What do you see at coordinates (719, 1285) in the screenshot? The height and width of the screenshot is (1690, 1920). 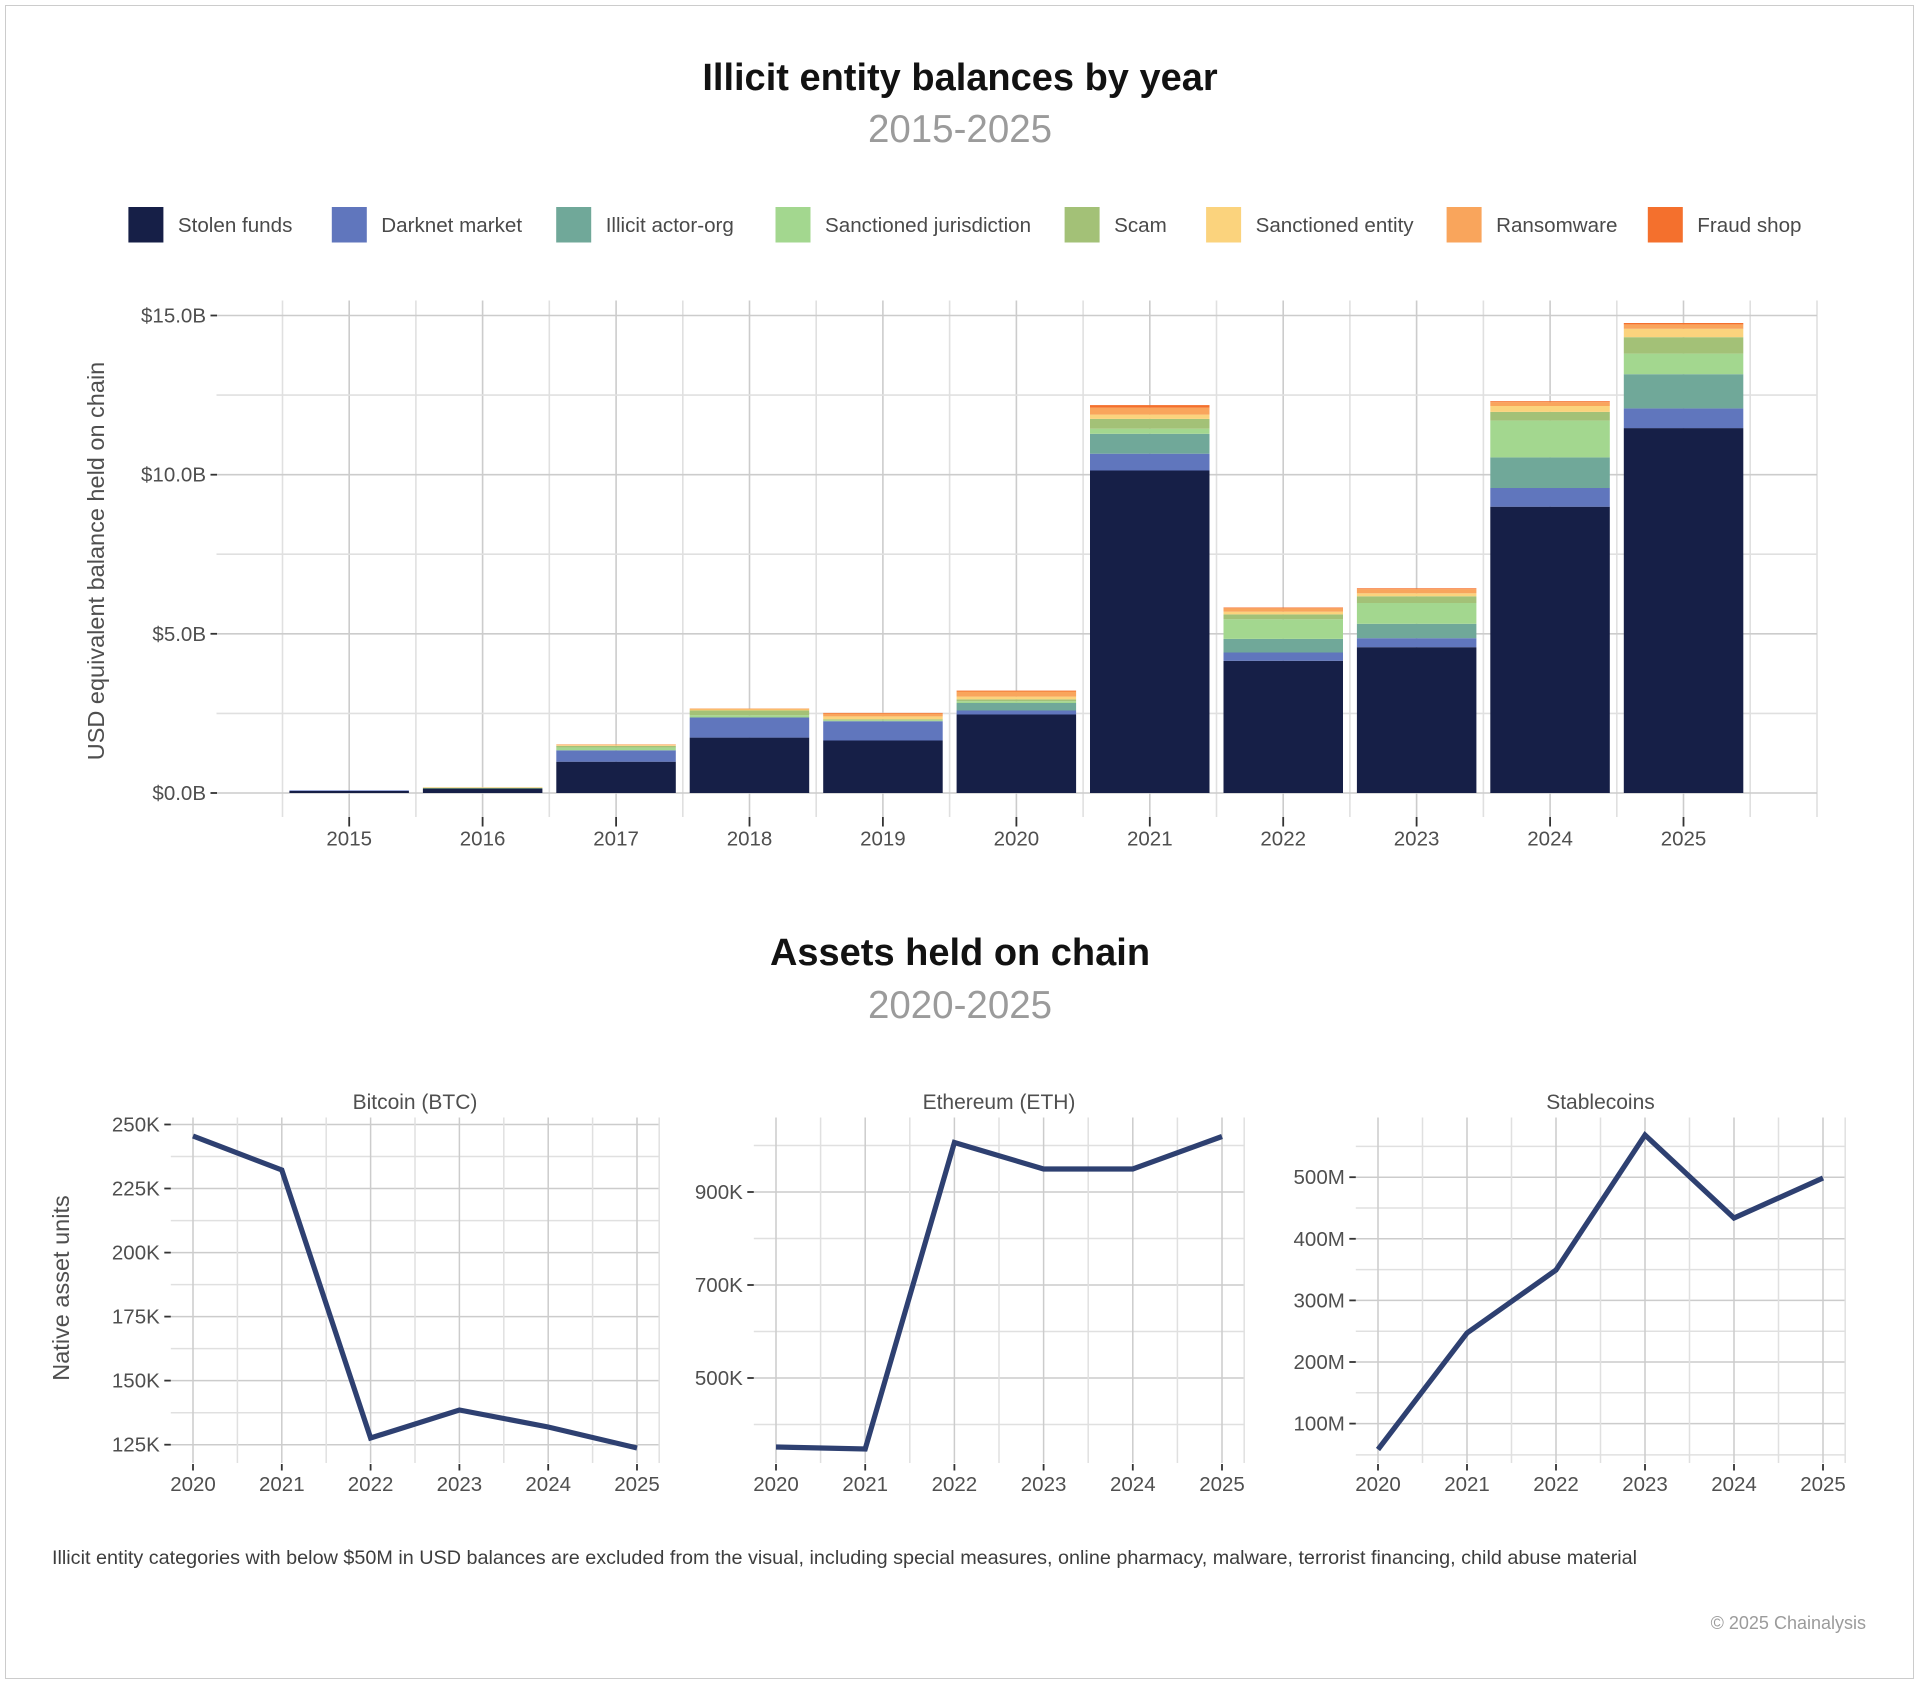 I see `svg-text: 700K` at bounding box center [719, 1285].